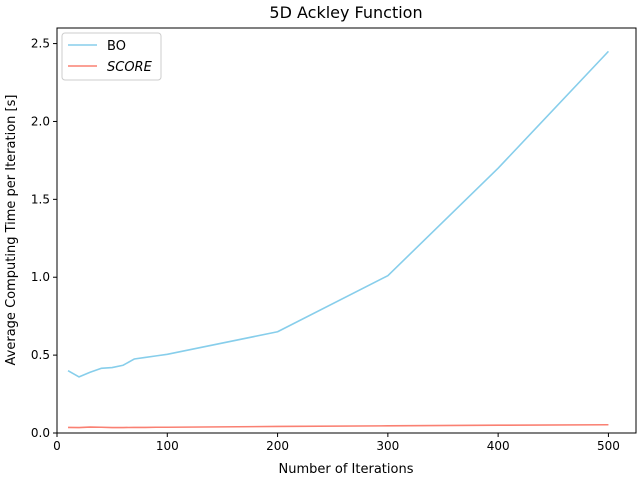 The height and width of the screenshot is (480, 640). What do you see at coordinates (40, 433) in the screenshot?
I see `y-tick-label: 0.0` at bounding box center [40, 433].